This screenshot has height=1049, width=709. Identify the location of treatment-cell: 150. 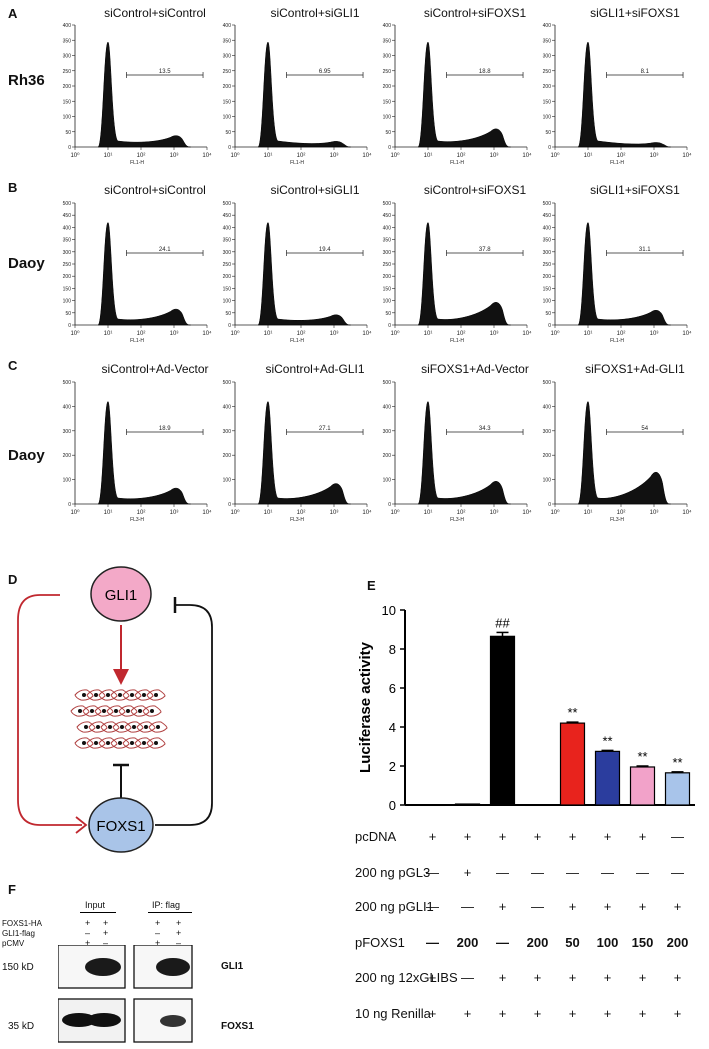
(642, 942).